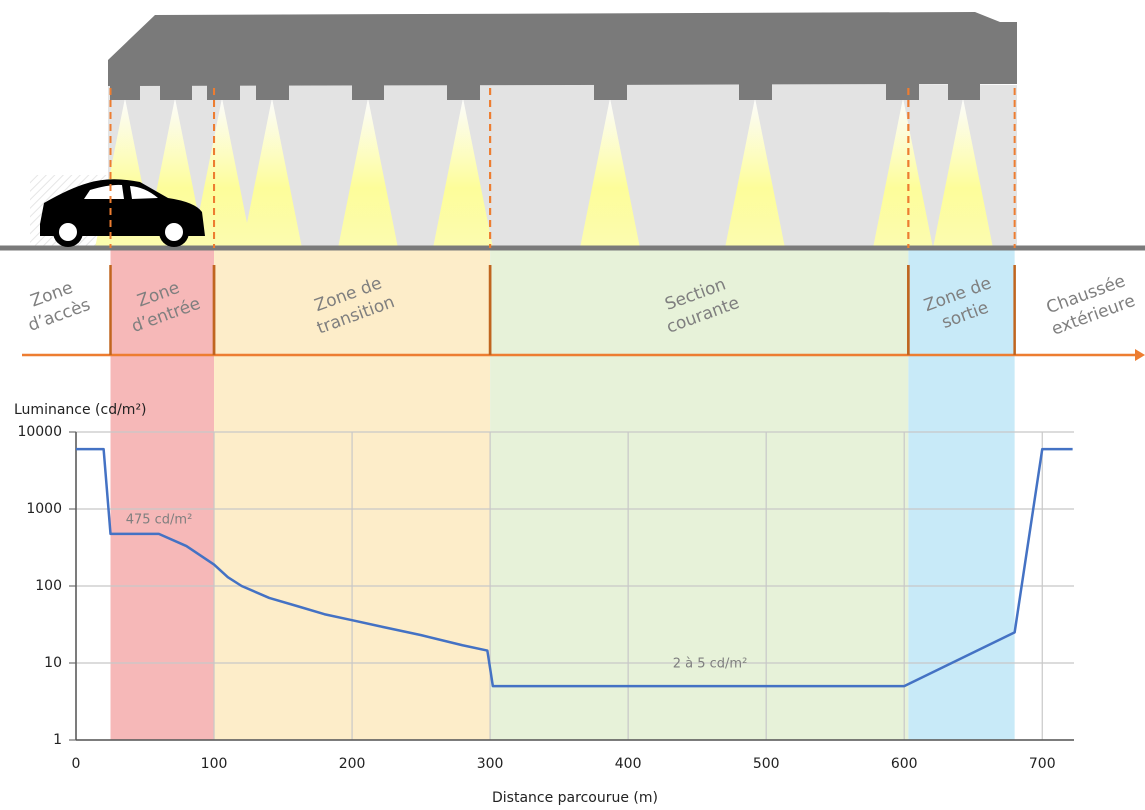 Image resolution: width=1145 pixels, height=810 pixels. I want to click on x-tick-label: 600, so click(904, 764).